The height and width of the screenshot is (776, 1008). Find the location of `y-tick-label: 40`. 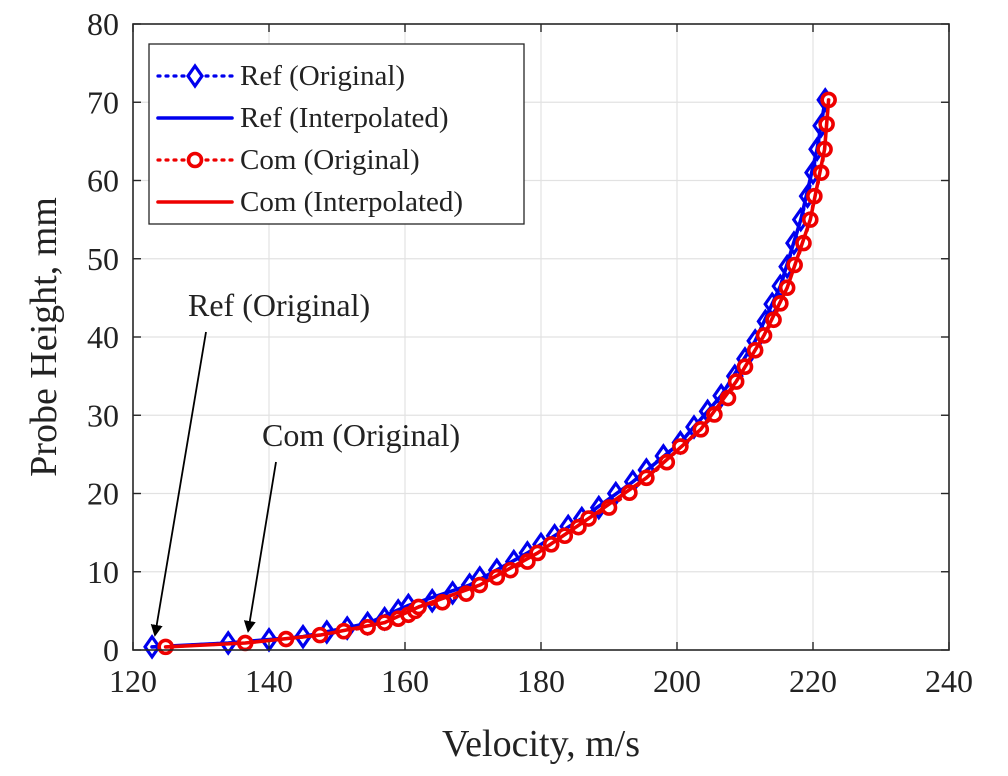

y-tick-label: 40 is located at coordinates (103, 337).